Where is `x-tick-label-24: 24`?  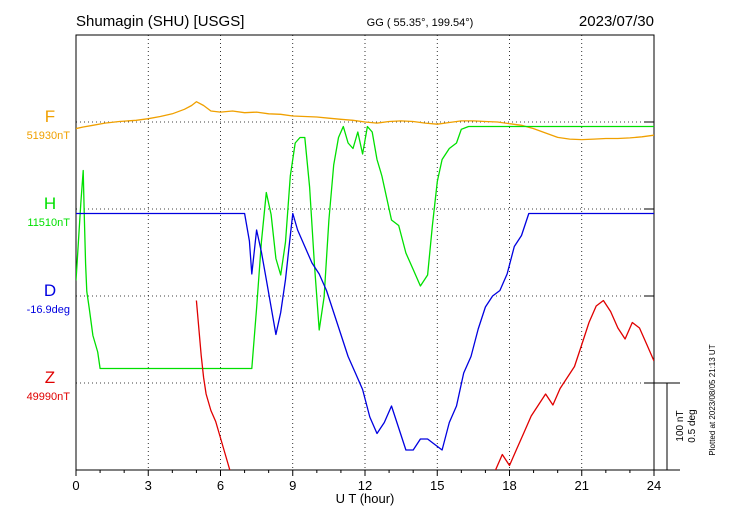
x-tick-label-24: 24 is located at coordinates (654, 485).